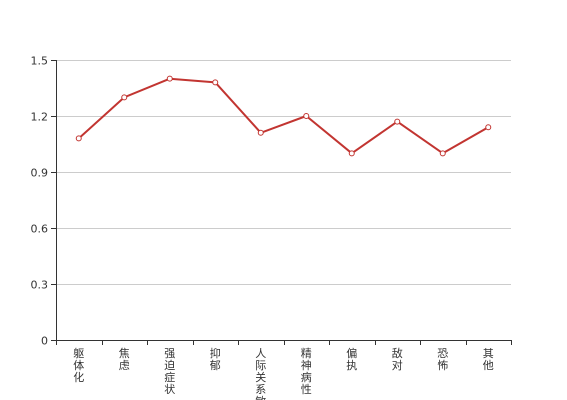 Image resolution: width=567 pixels, height=400 pixels. What do you see at coordinates (44, 341) in the screenshot?
I see `y-tick-label: 0` at bounding box center [44, 341].